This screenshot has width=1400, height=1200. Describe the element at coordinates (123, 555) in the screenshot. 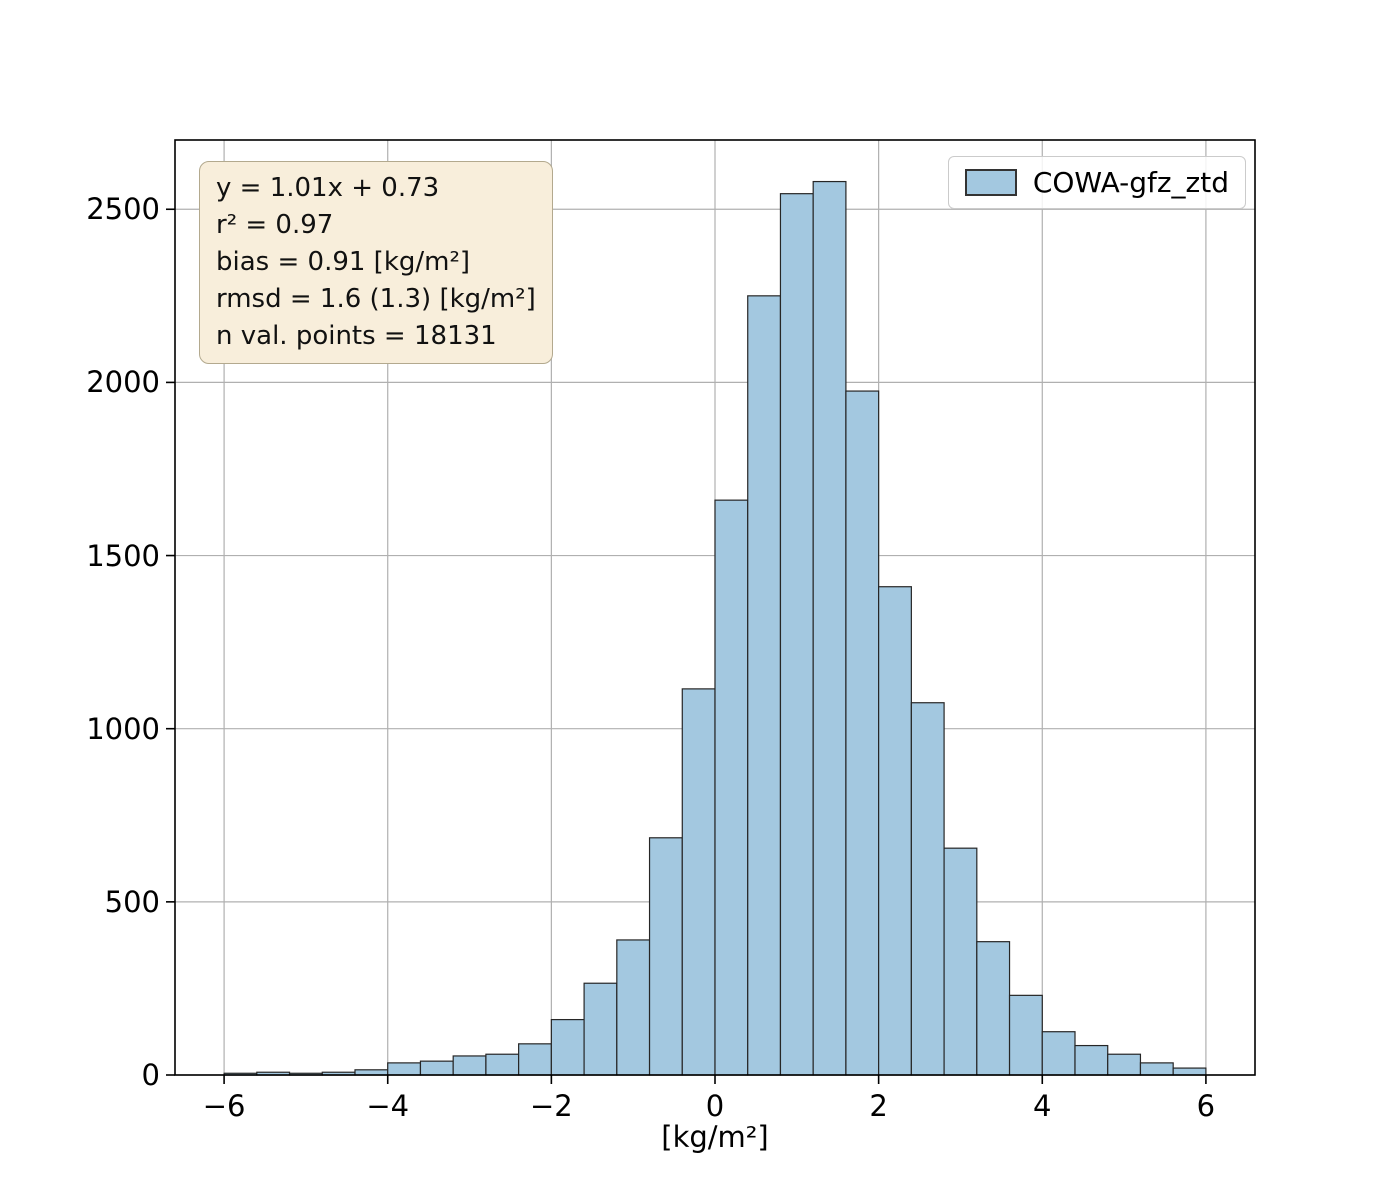

I see `y-tick-label: 1500` at that location.